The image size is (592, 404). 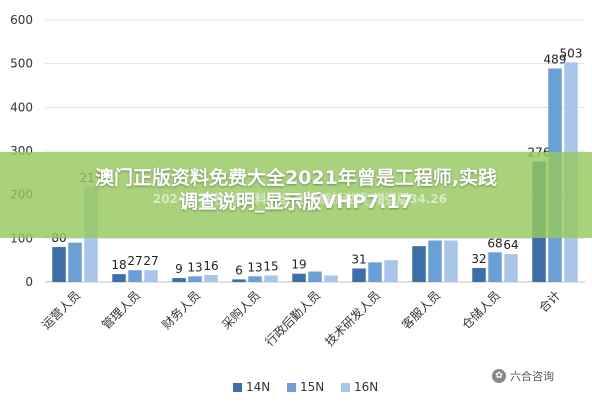 I want to click on x-tick-label: 技术研发人员, so click(x=353, y=319).